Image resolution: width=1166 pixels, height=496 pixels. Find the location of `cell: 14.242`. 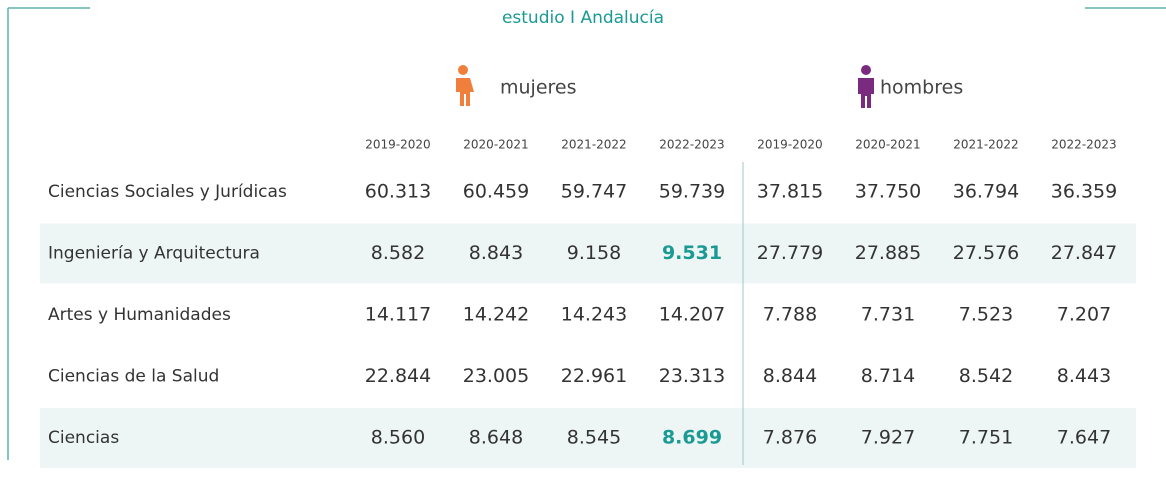

cell: 14.242 is located at coordinates (496, 315).